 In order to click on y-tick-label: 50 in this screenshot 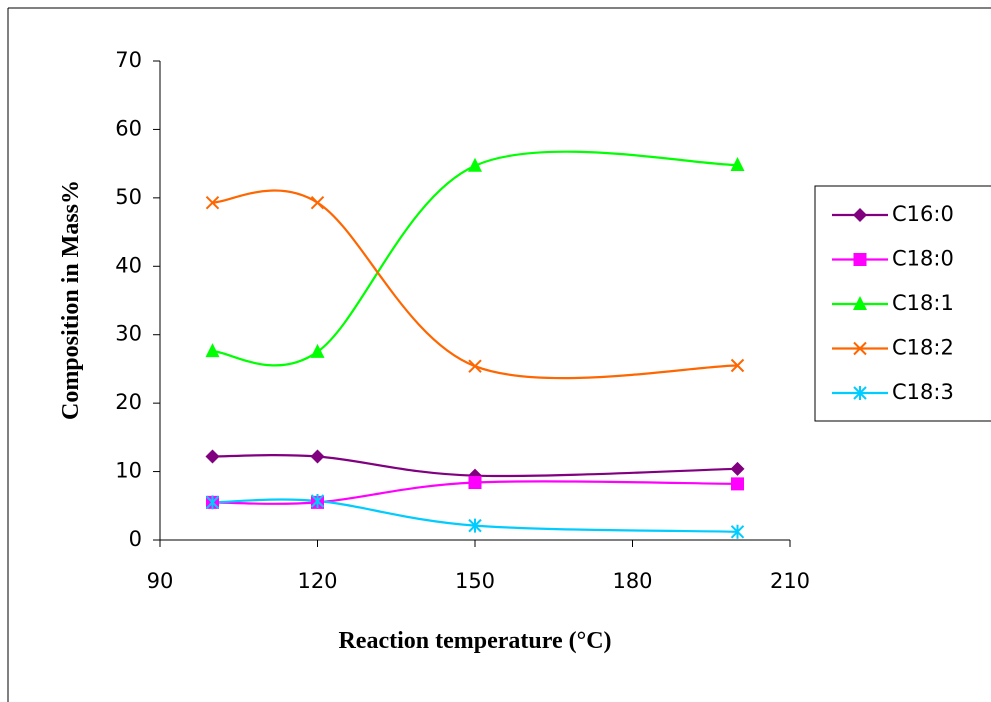, I will do `click(128, 197)`.